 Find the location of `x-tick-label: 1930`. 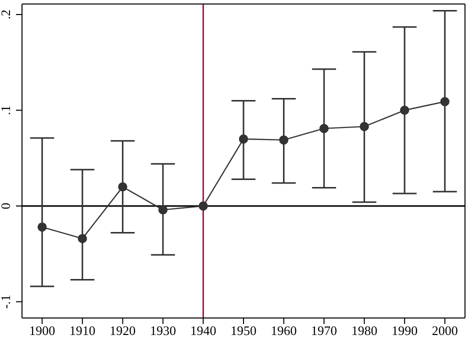

x-tick-label: 1930 is located at coordinates (163, 330).